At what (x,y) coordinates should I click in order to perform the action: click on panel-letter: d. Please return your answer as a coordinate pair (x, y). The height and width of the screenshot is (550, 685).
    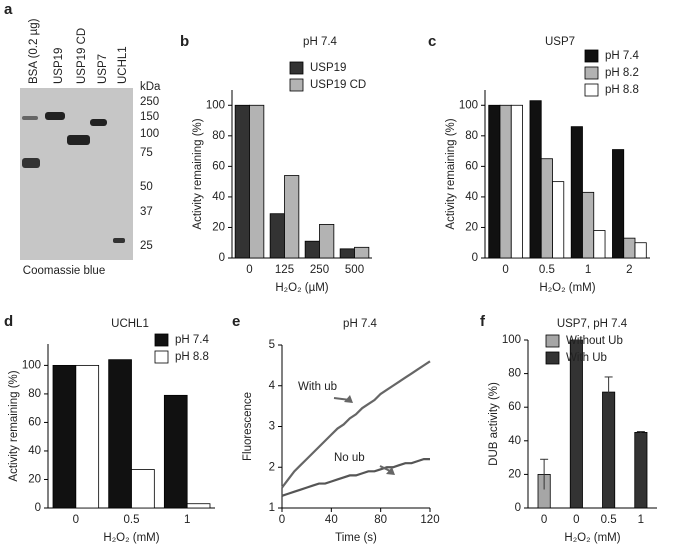
    Looking at the image, I should click on (8, 321).